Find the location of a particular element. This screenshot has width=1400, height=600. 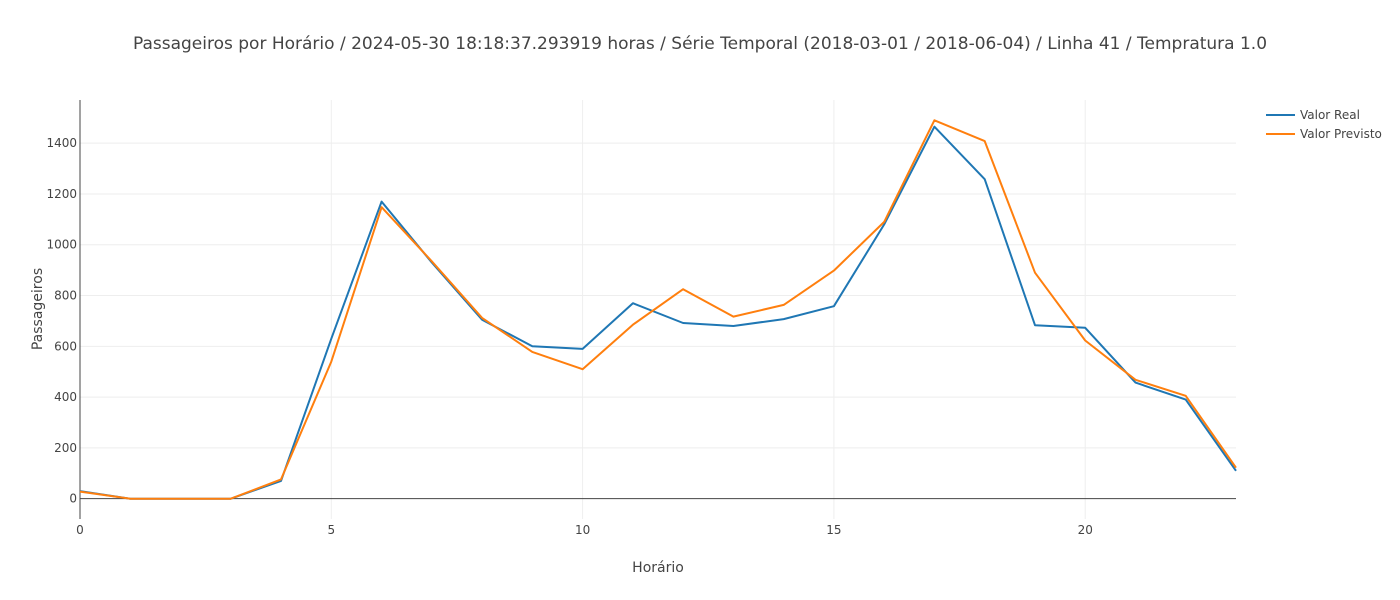

legend-item-0: Valor Real is located at coordinates (1313, 115).